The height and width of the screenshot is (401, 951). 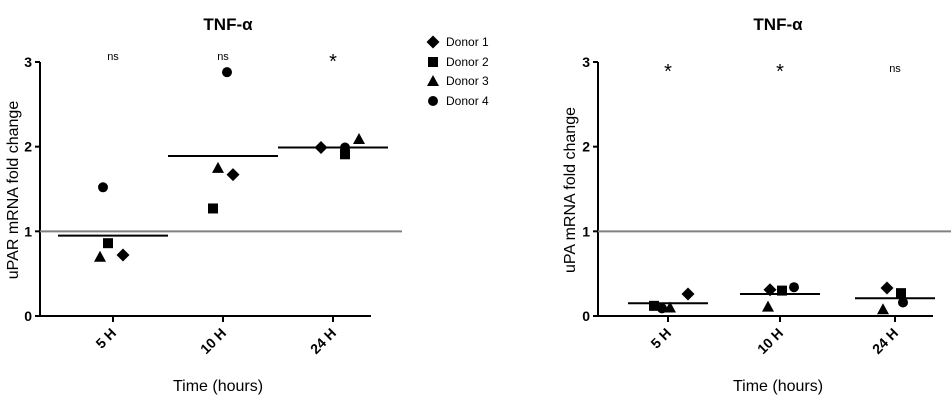 I want to click on legend-label-donor-1: Donor 1, so click(x=467, y=42).